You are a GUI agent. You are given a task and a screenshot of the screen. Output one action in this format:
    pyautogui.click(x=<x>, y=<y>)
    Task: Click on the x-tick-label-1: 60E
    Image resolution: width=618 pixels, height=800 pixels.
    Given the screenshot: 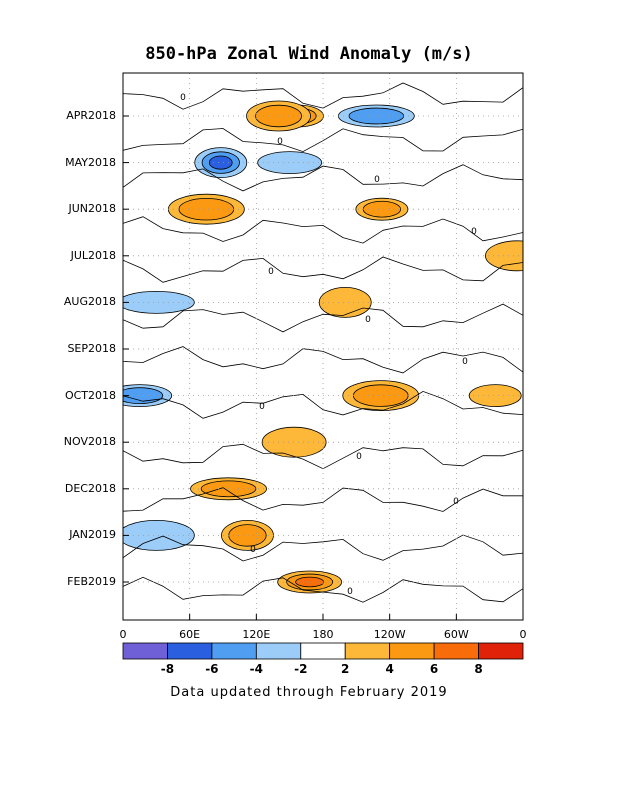 What is the action you would take?
    pyautogui.click(x=190, y=634)
    